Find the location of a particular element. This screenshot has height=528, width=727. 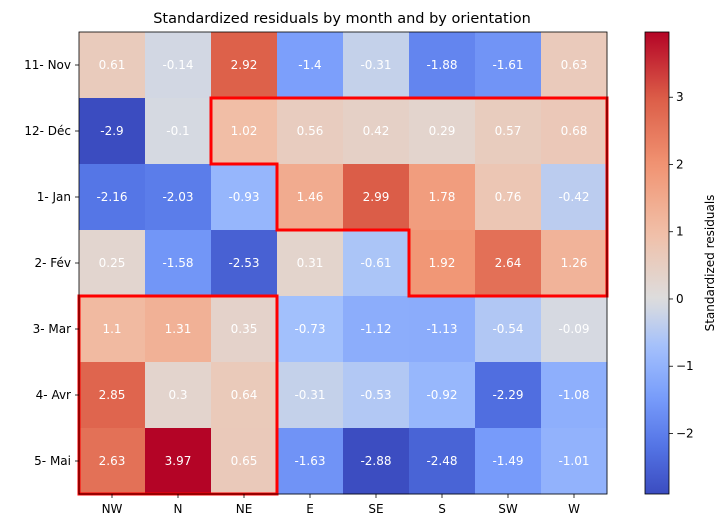

cell-value-label: -1.13 is located at coordinates (441, 329).